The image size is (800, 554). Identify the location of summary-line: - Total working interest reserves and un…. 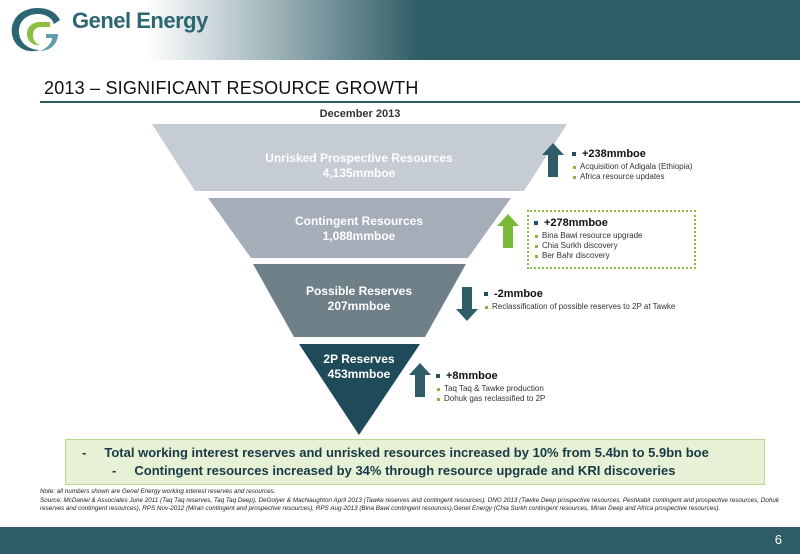
(395, 452).